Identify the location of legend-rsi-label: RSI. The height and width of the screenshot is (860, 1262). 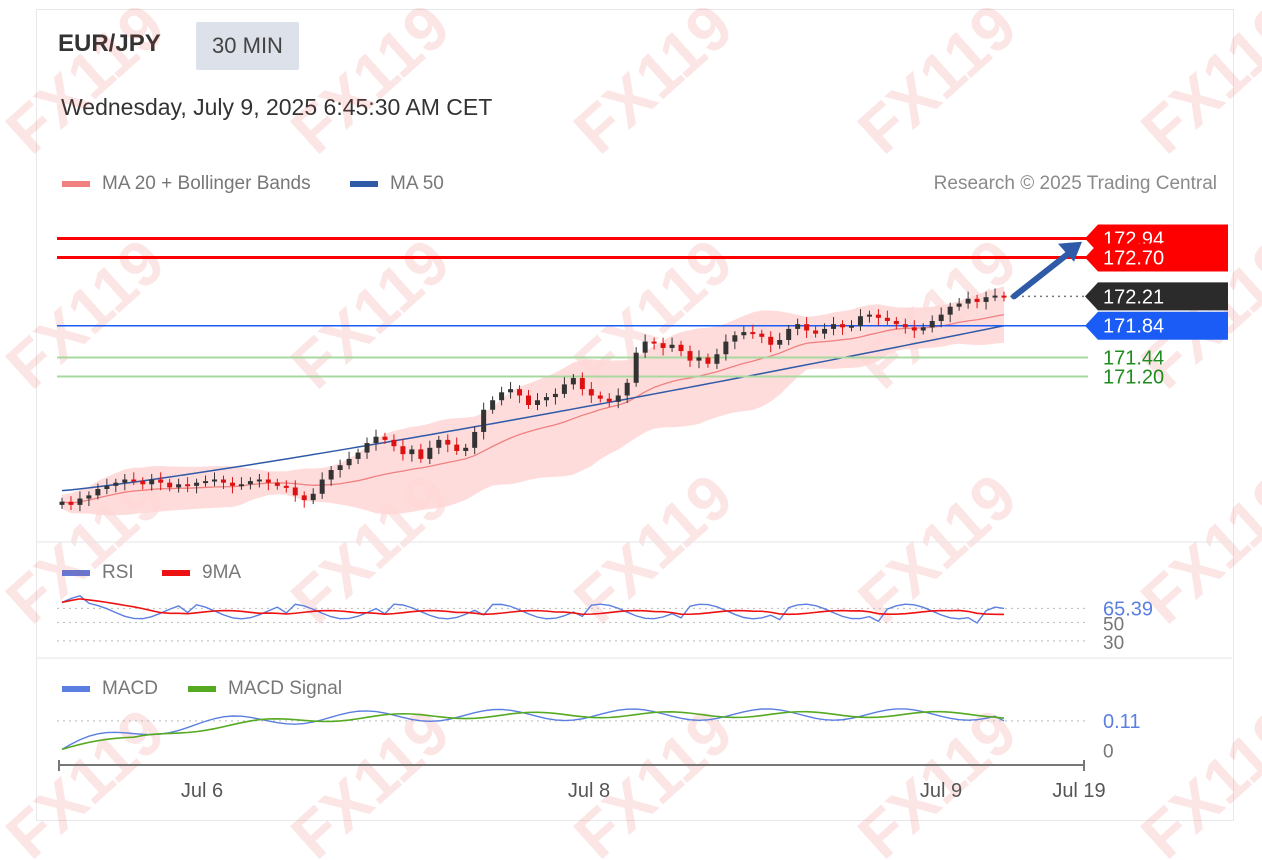
(118, 572).